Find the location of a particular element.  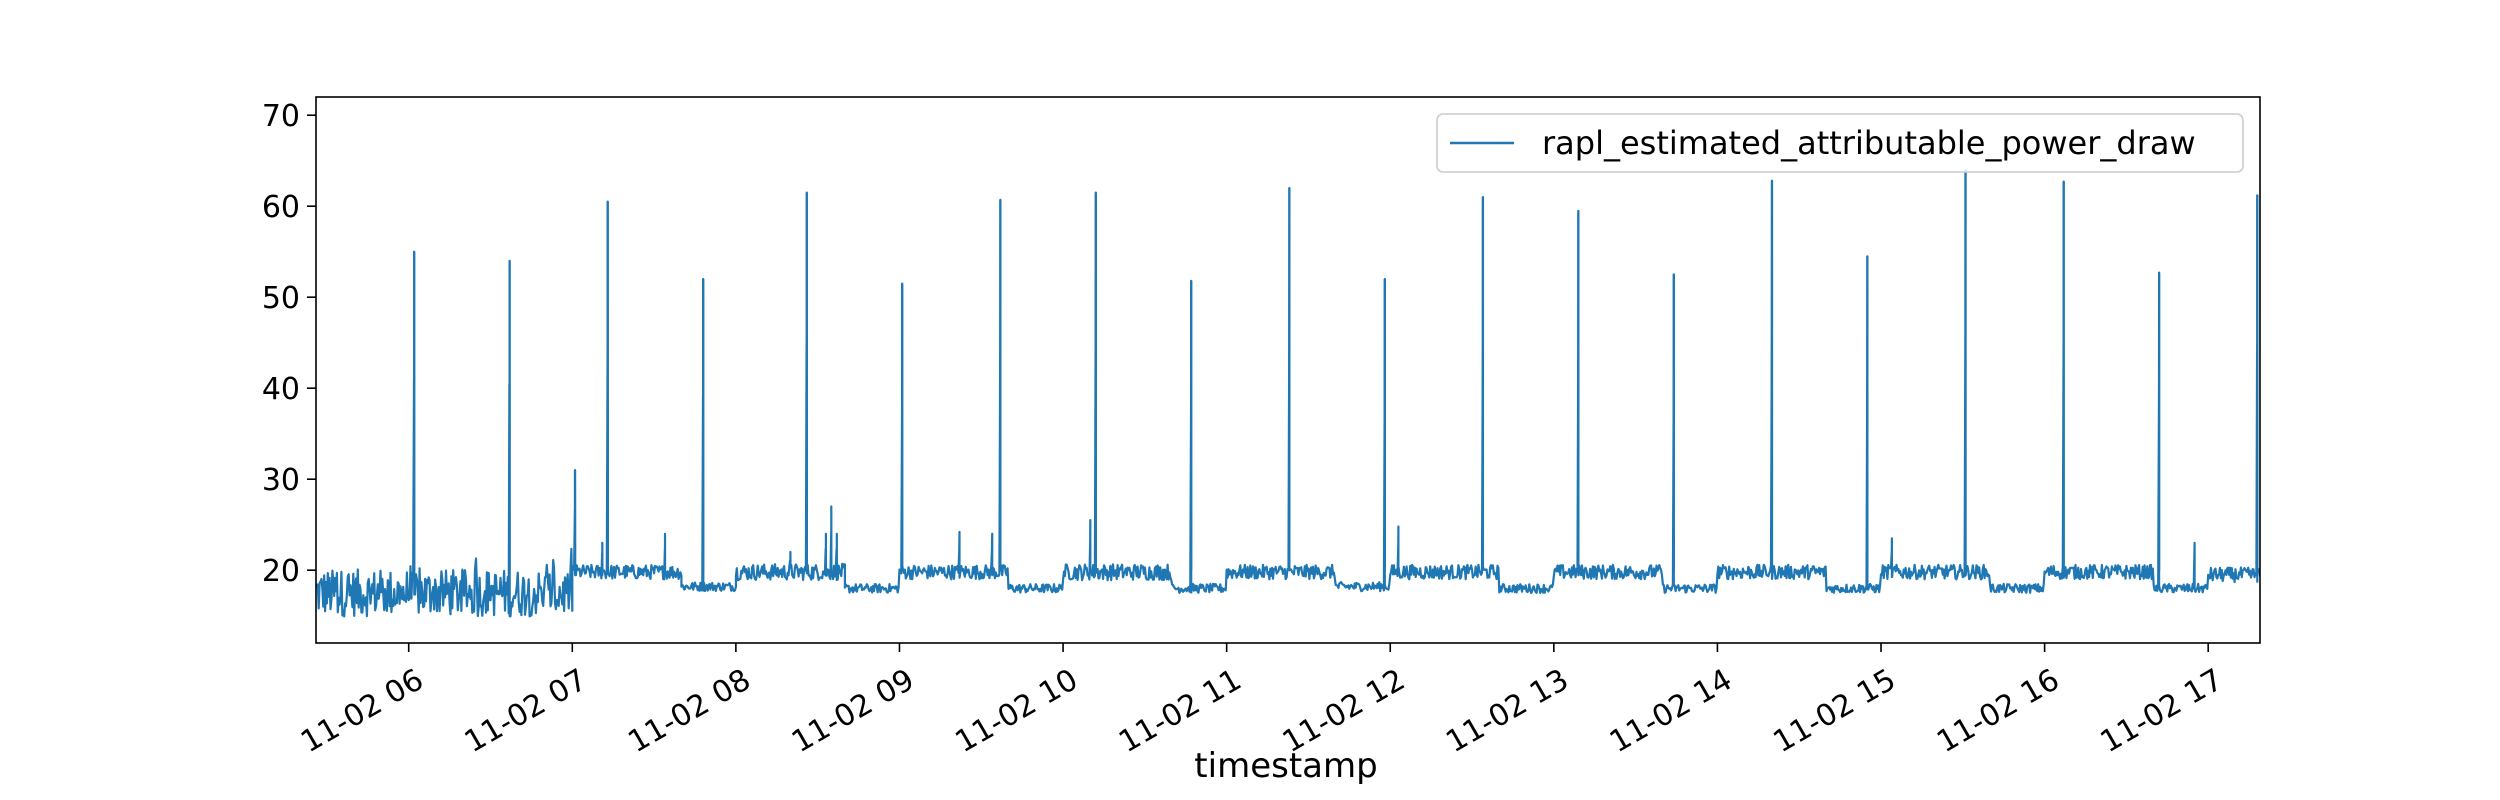

legend: rapl_estimated_attributable_power_draw is located at coordinates (1840, 143).